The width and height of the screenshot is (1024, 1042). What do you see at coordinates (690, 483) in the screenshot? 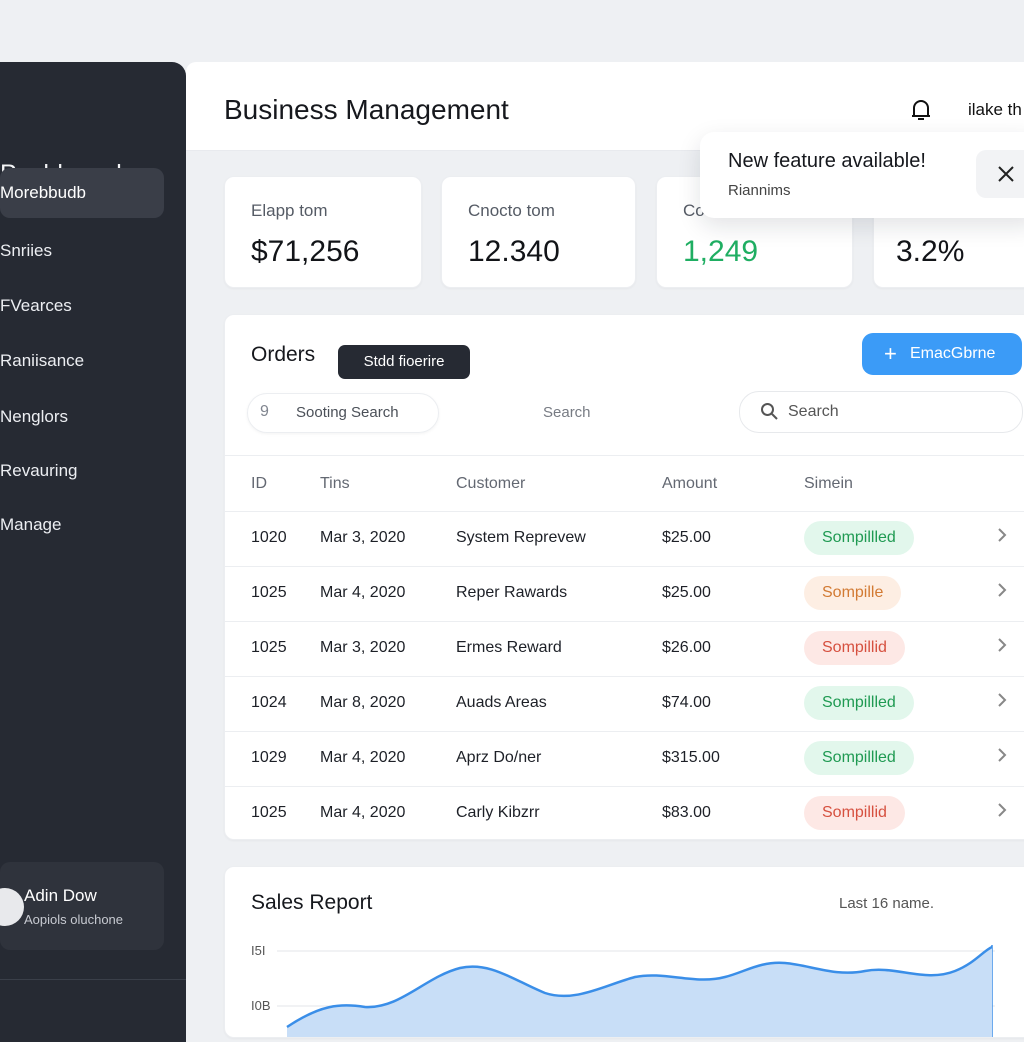
I see `col-amount: Amount` at bounding box center [690, 483].